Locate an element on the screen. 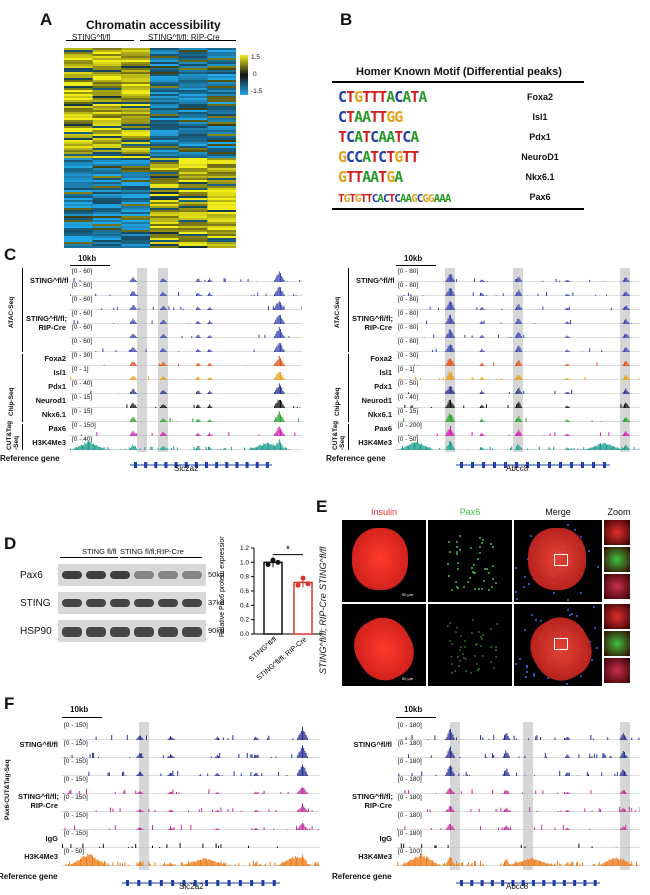 The image size is (650, 895). cut-track is located at coordinates (186, 429).